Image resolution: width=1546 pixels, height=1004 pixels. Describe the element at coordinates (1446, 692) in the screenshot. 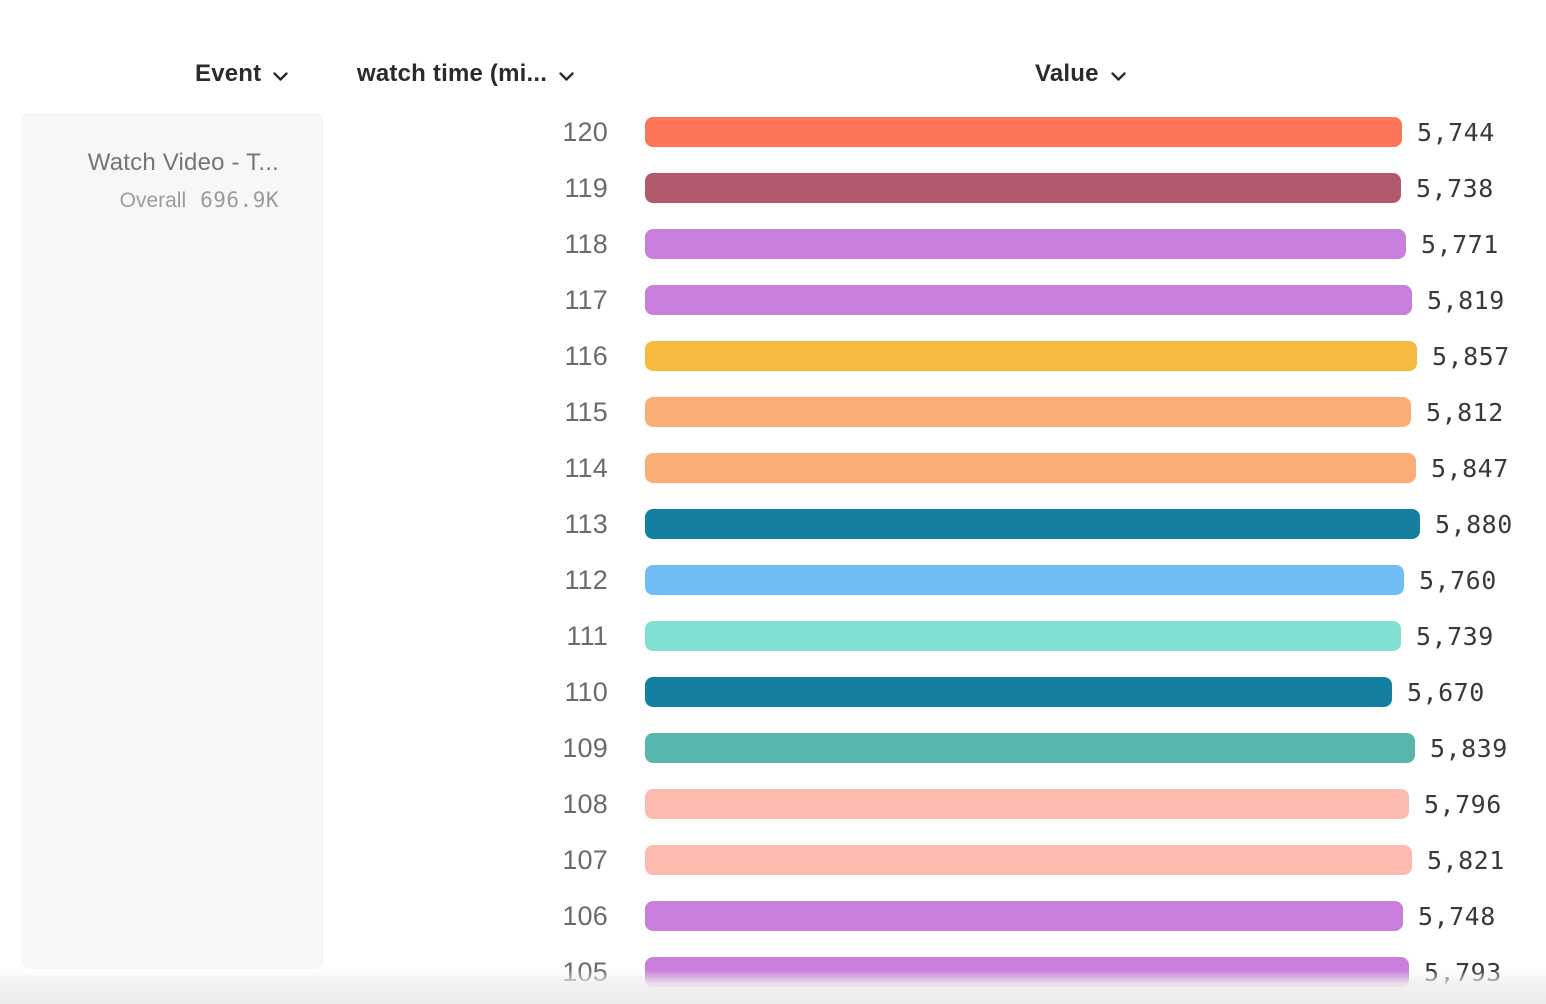

I see `value-label: 5,670` at that location.